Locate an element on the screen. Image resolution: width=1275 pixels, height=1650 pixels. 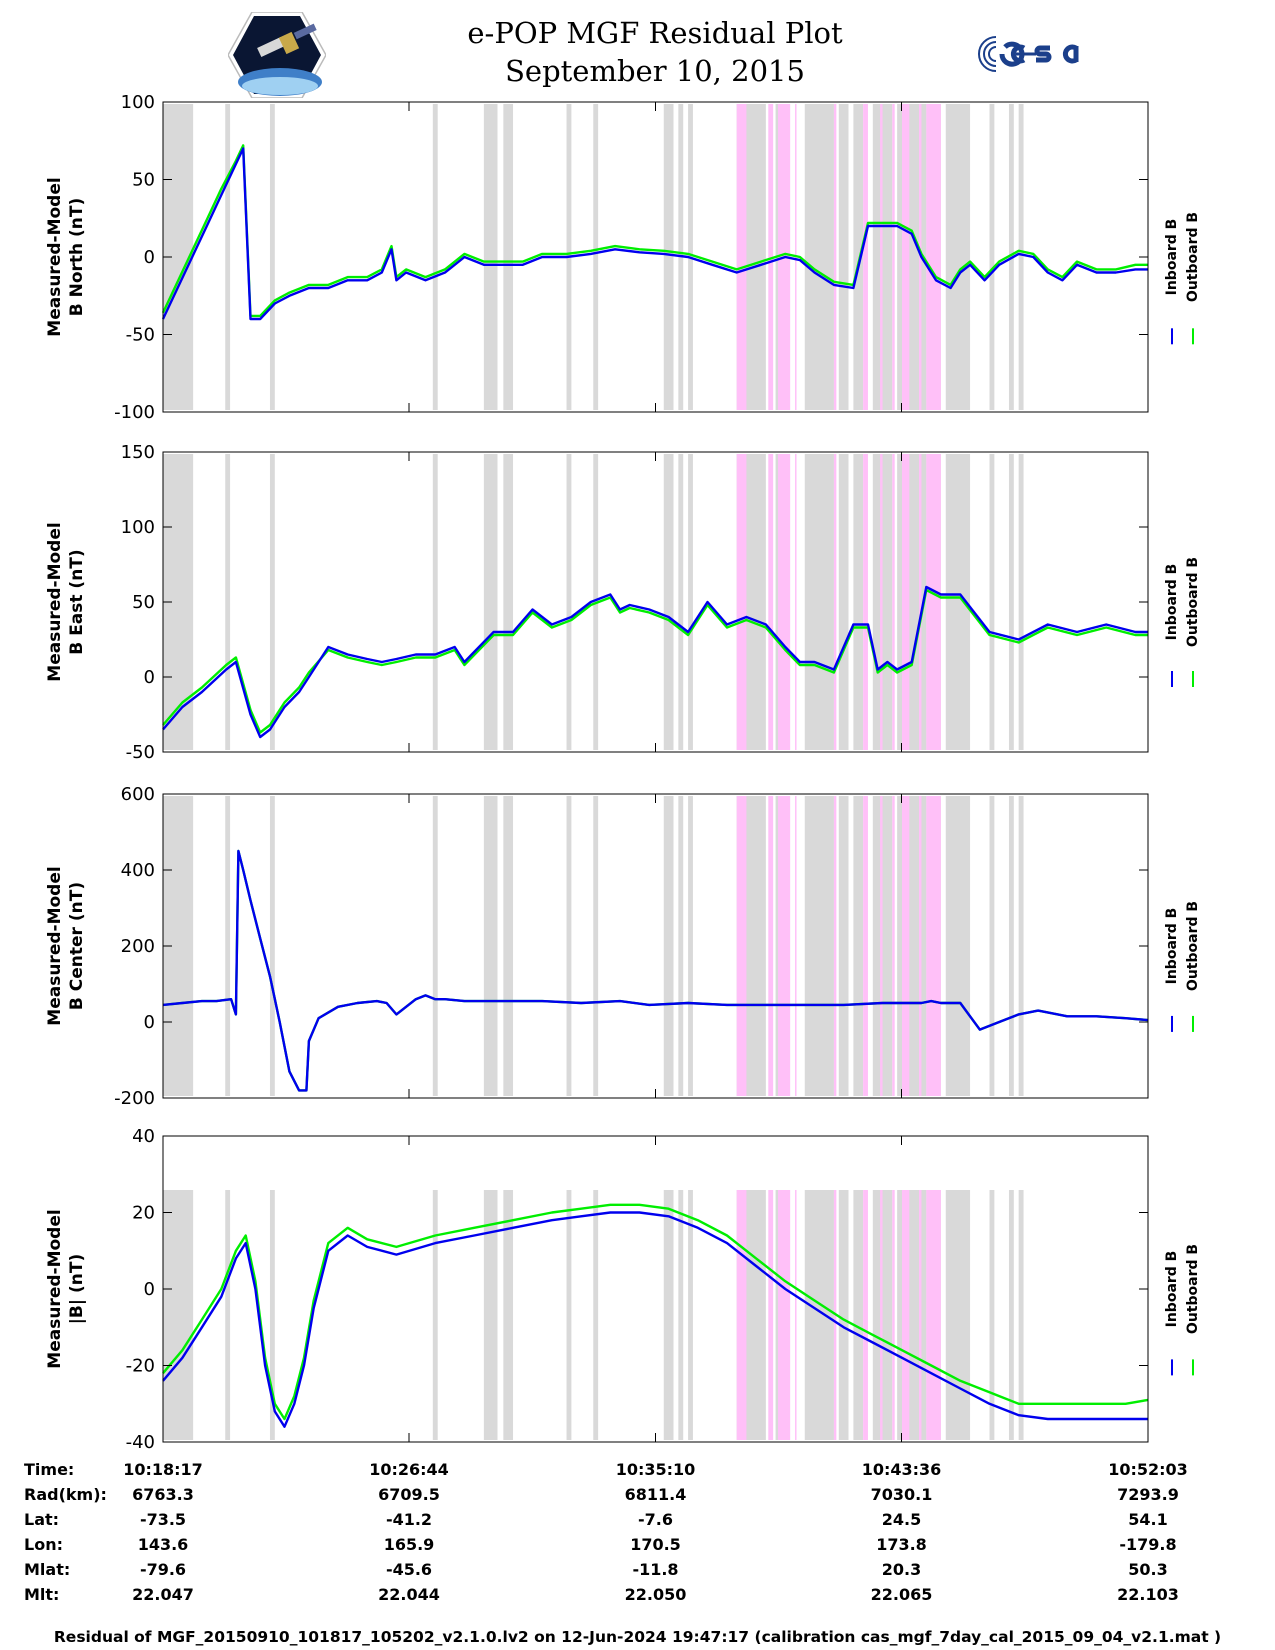
y-tick-label: -20 is located at coordinates (140, 1366).